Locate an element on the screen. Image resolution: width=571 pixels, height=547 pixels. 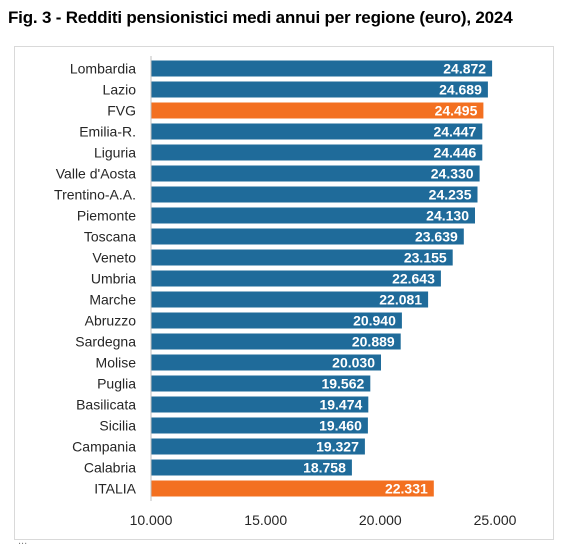
value-label-italia: 22.331 is located at coordinates (406, 489).